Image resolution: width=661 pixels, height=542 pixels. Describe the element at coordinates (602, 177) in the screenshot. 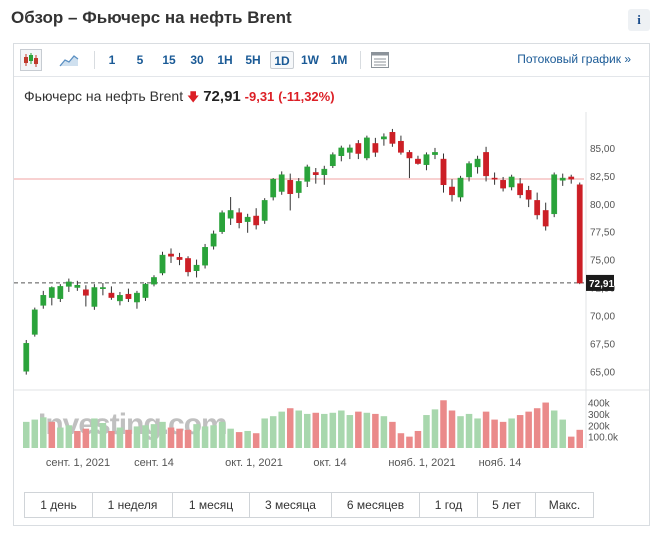

I see `y-tick-label: 82,50` at that location.